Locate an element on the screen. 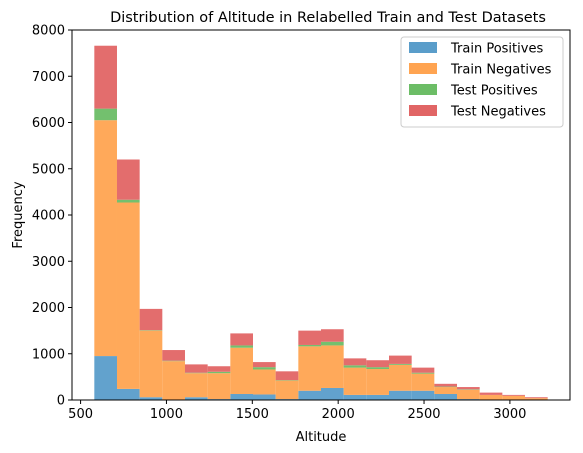 Image resolution: width=583 pixels, height=453 pixels. legend-label-3: Test Negatives is located at coordinates (498, 112).